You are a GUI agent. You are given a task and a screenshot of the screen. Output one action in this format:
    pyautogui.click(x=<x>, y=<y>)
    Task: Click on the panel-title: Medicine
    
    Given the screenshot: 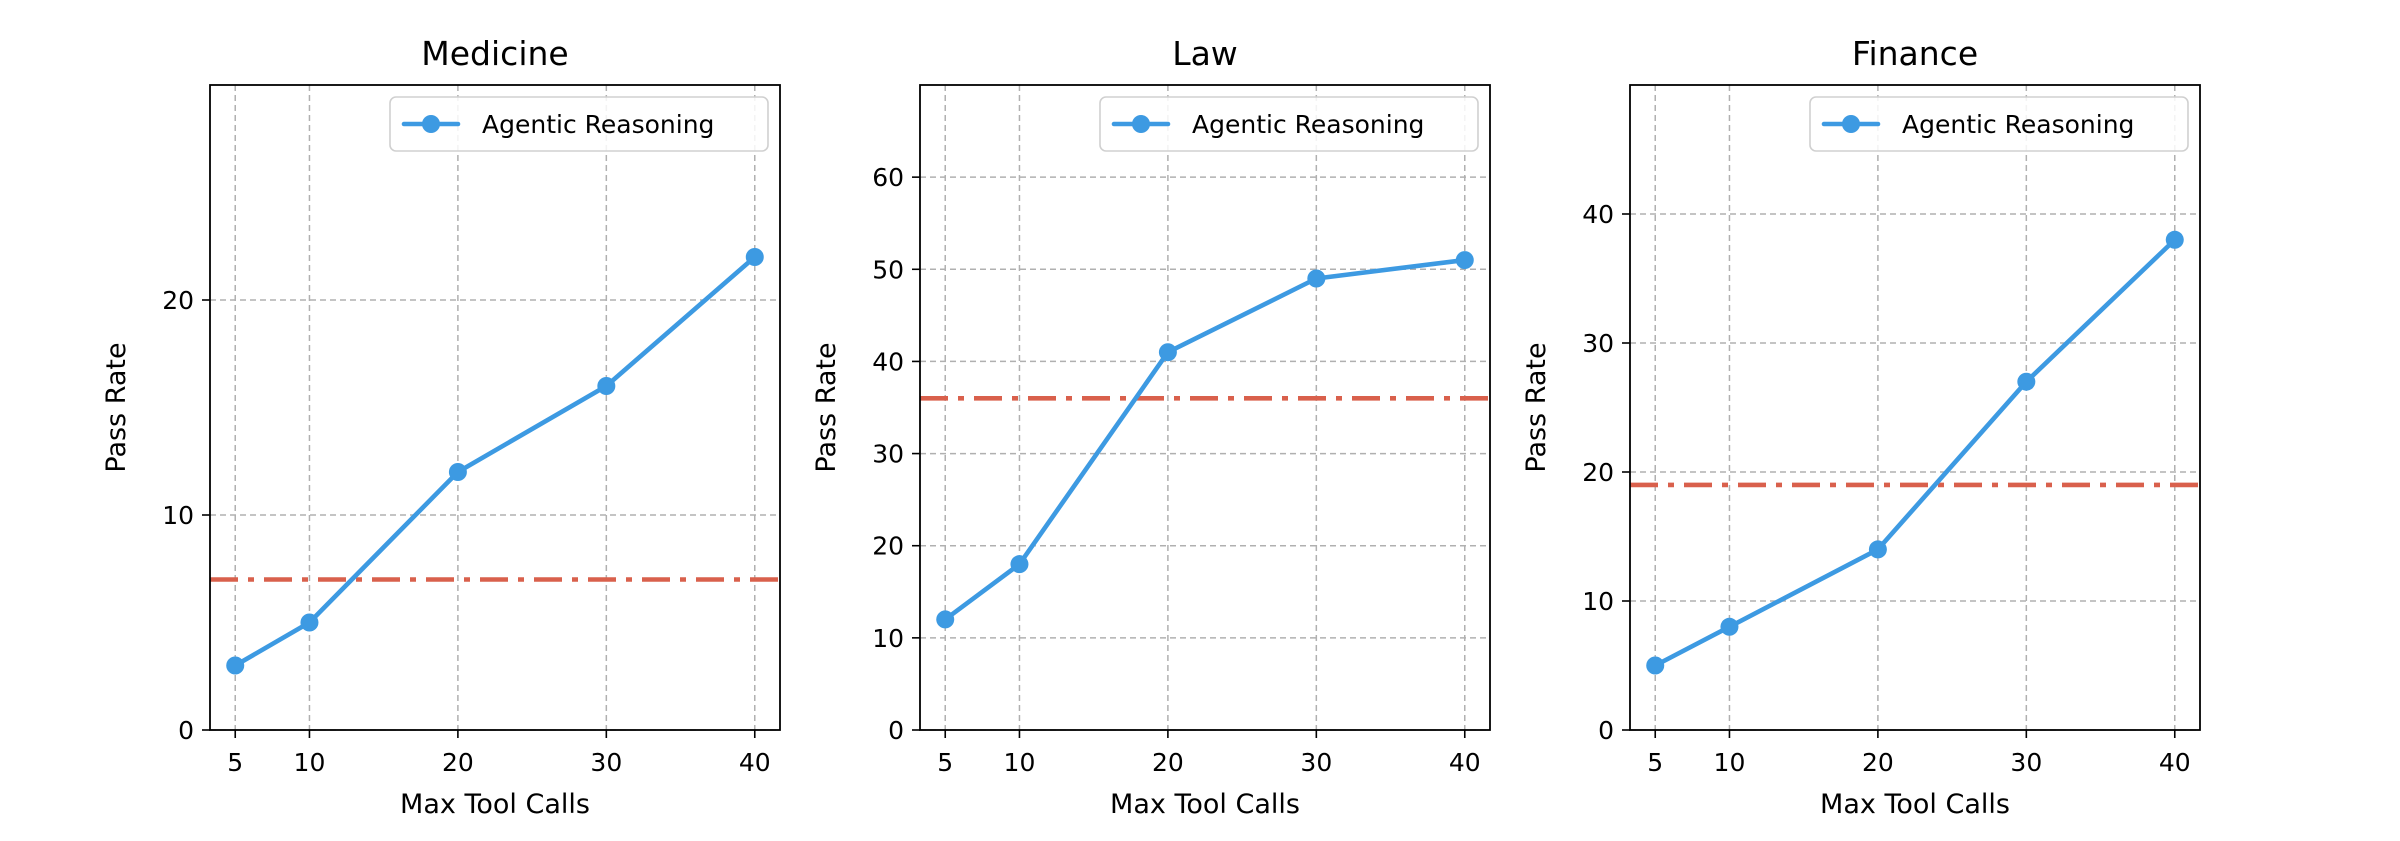 What is the action you would take?
    pyautogui.click(x=494, y=53)
    